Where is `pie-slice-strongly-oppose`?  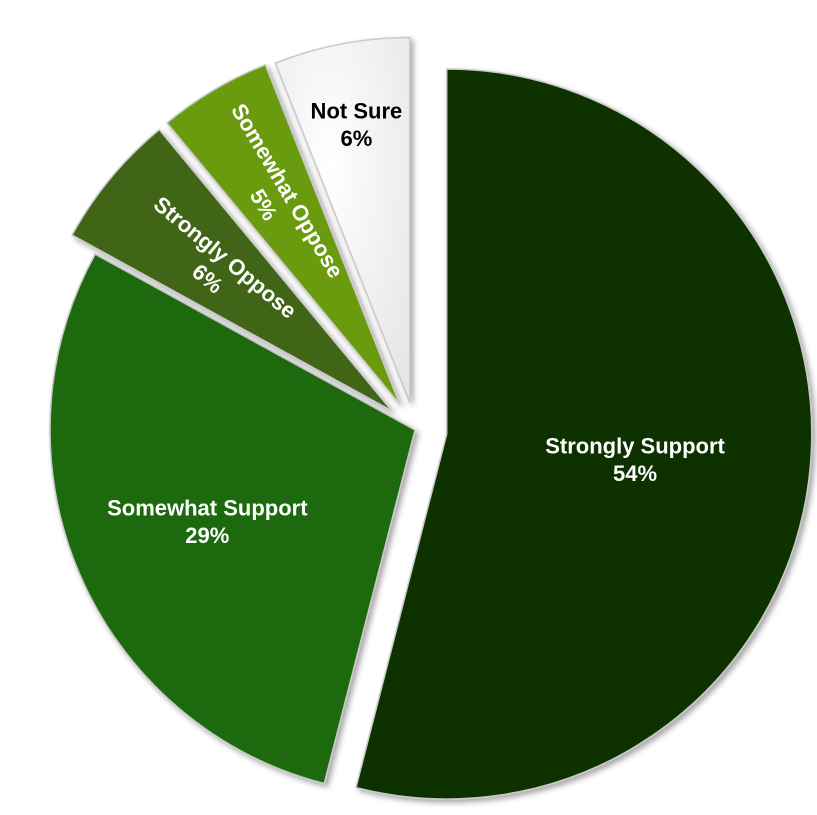
pie-slice-strongly-oppose is located at coordinates (232, 270).